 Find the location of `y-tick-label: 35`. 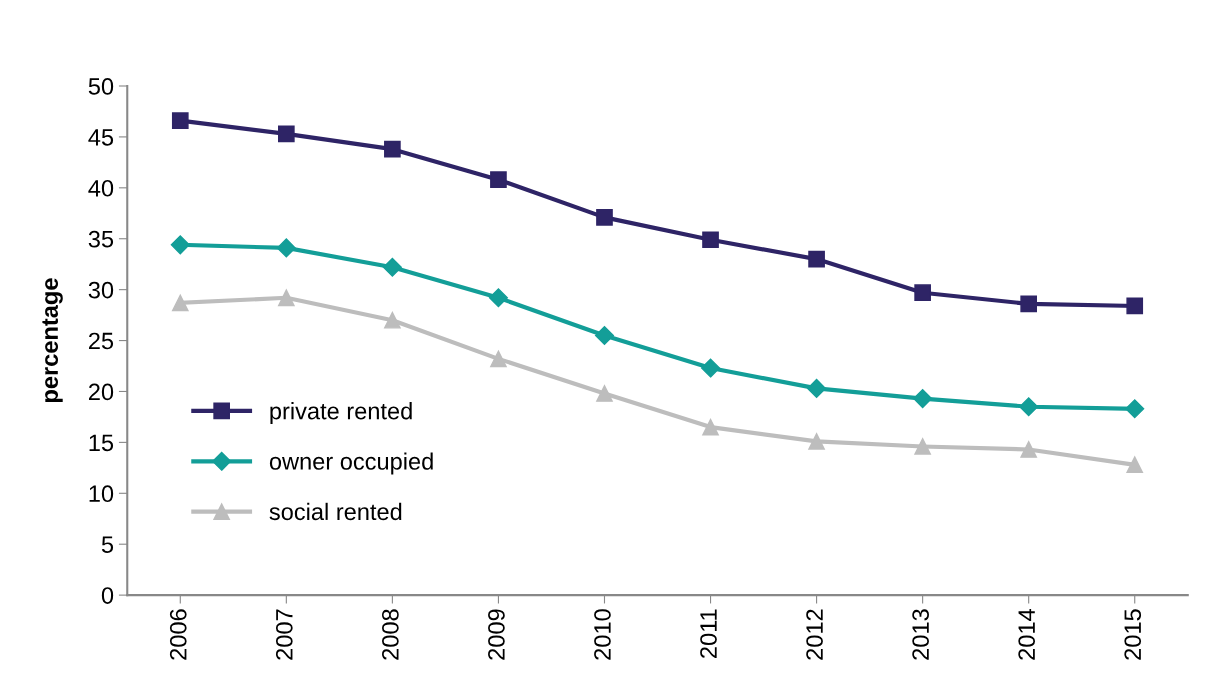

y-tick-label: 35 is located at coordinates (101, 239).